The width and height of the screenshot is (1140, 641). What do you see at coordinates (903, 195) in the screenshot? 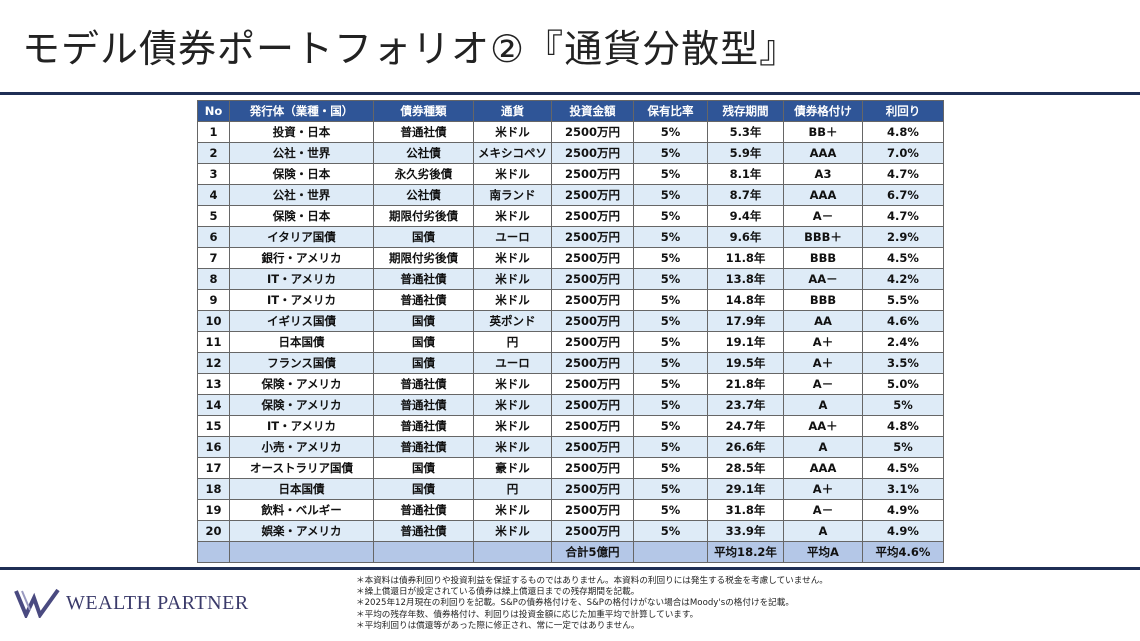
I see `table-cell: 6.7%` at bounding box center [903, 195].